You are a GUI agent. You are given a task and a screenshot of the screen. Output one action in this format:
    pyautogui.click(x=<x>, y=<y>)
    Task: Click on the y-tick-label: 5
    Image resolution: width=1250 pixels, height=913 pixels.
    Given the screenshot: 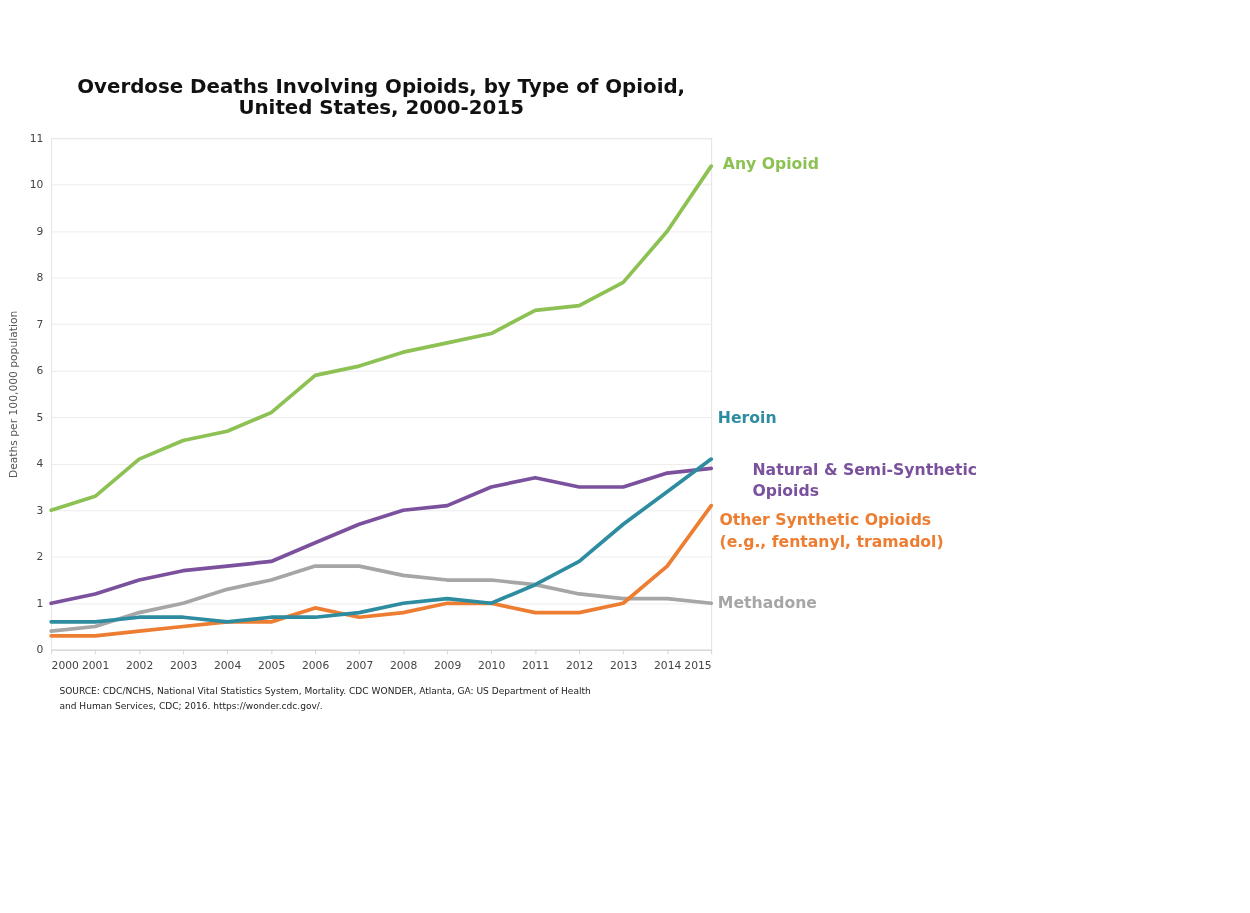 What is the action you would take?
    pyautogui.click(x=40, y=417)
    